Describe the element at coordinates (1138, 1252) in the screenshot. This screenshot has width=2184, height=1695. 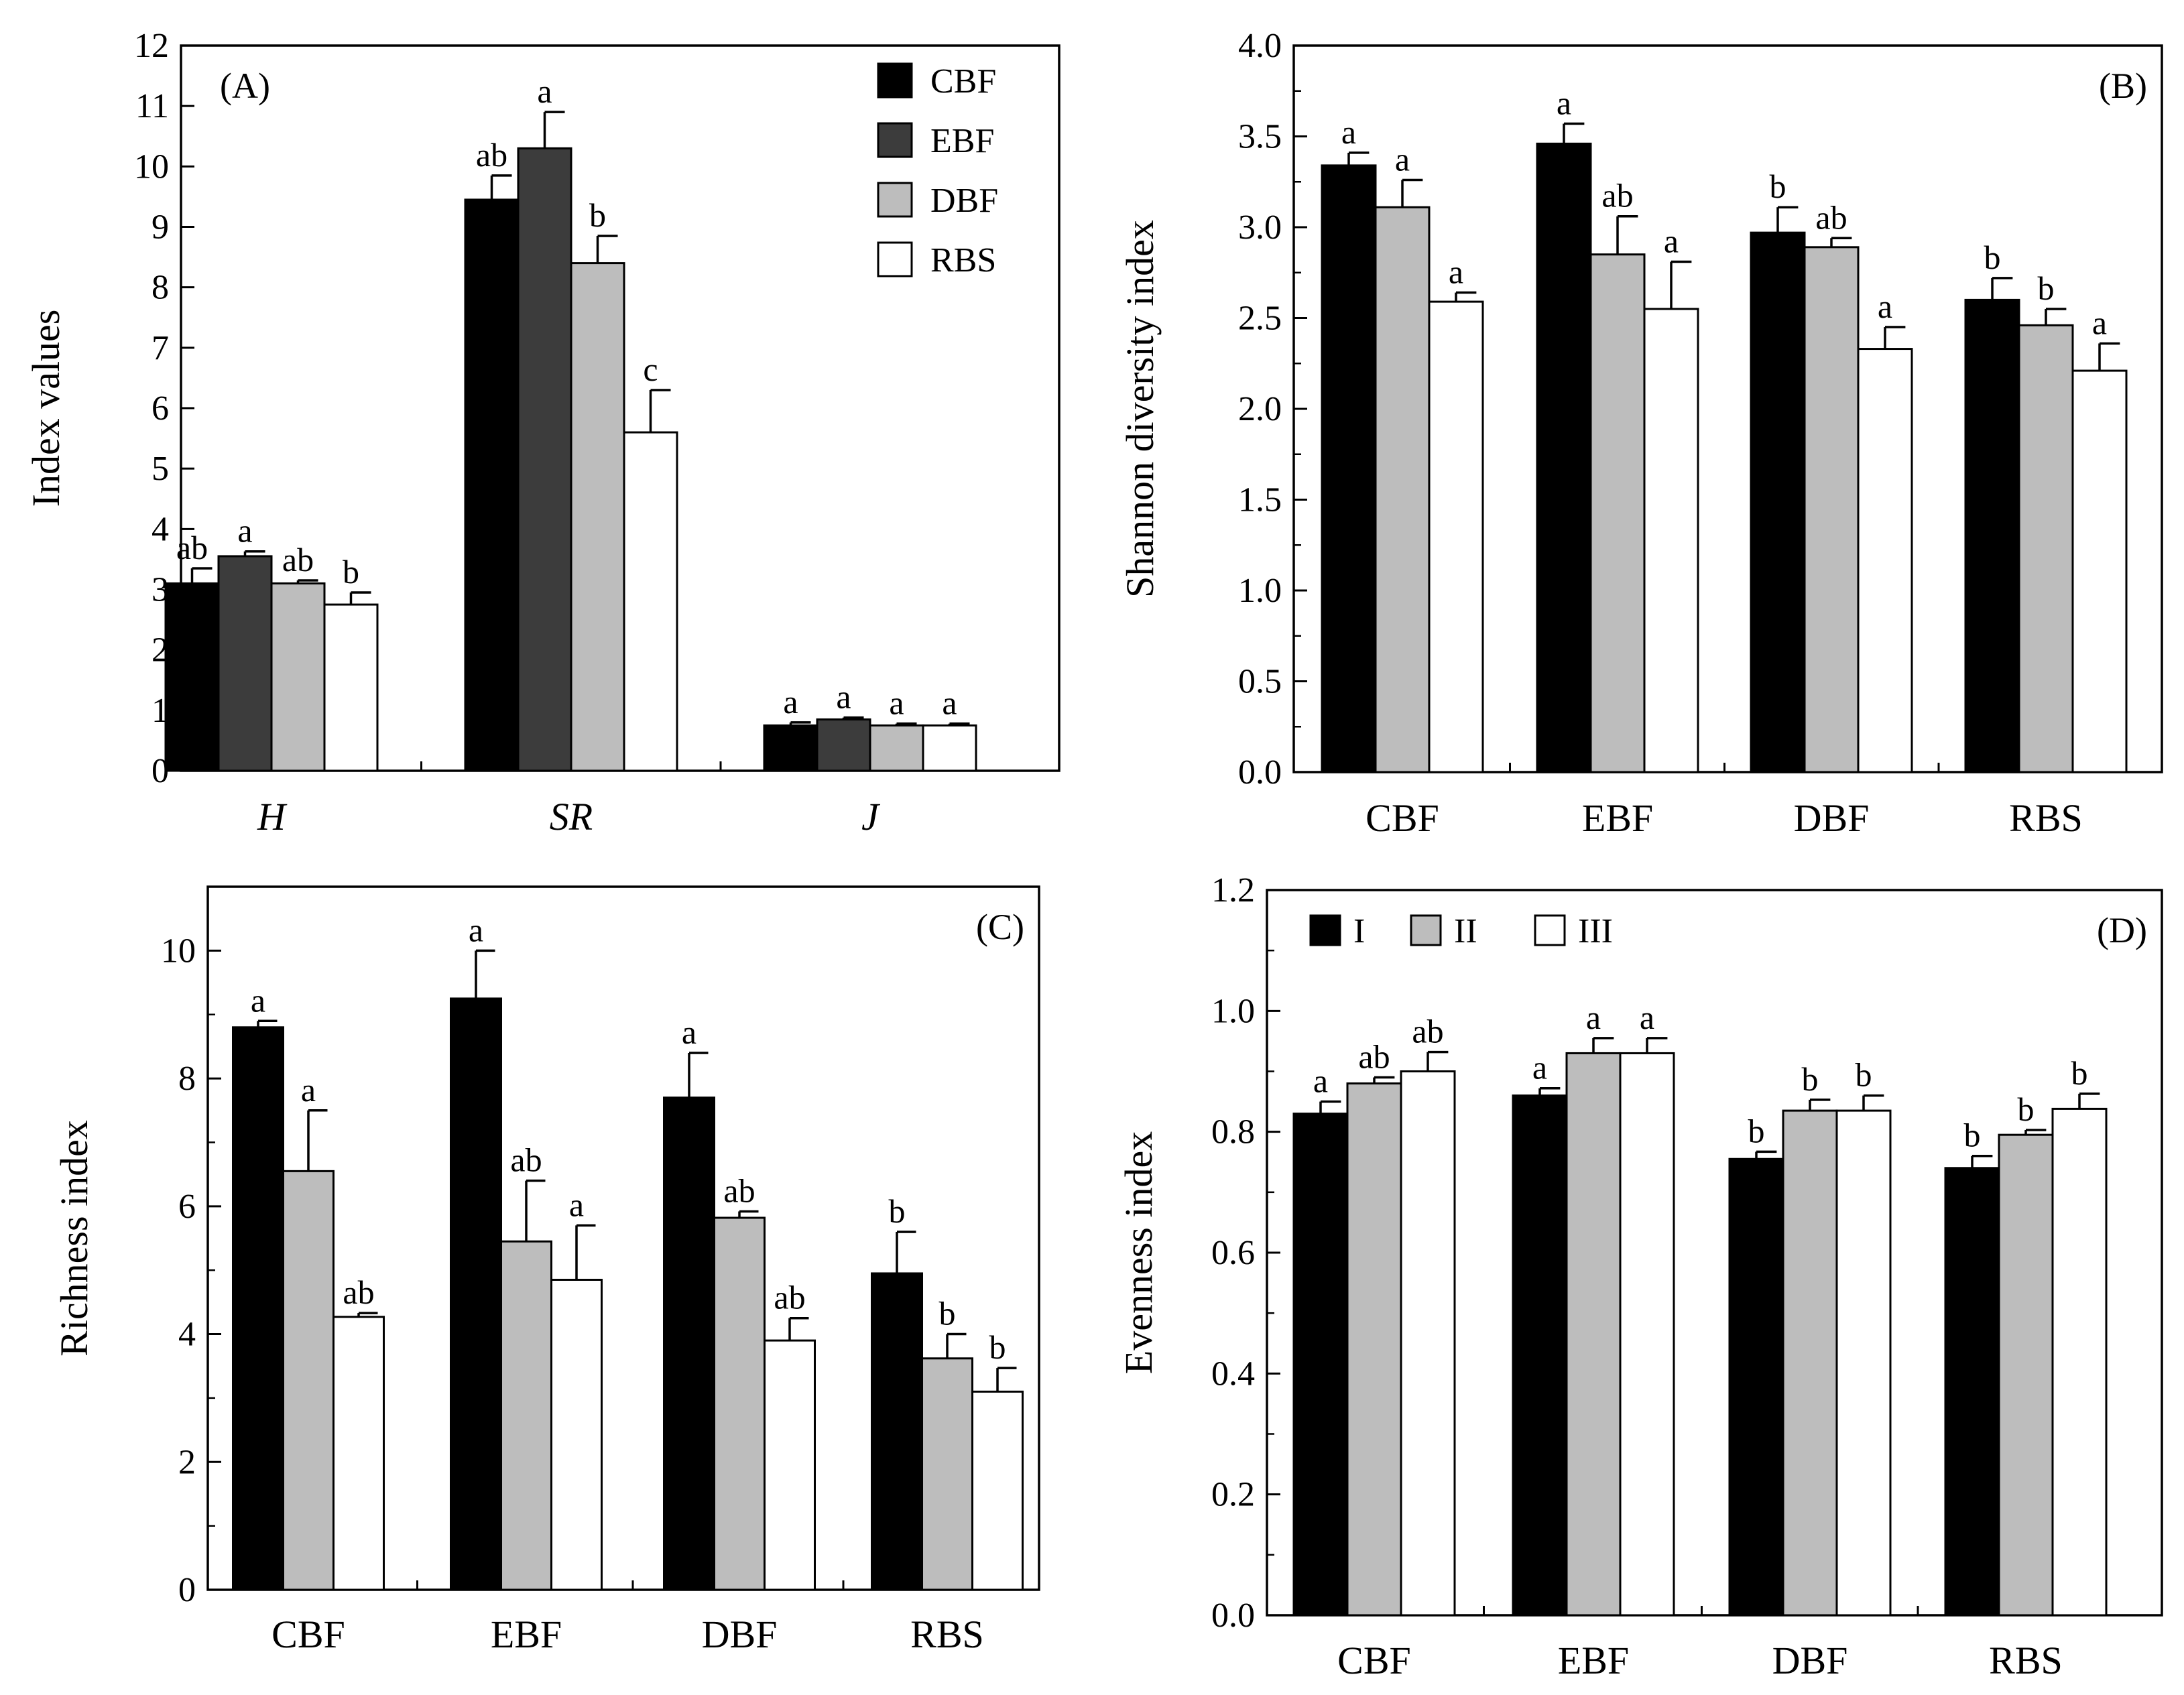
I see `y-axis-title: Evenness index` at that location.